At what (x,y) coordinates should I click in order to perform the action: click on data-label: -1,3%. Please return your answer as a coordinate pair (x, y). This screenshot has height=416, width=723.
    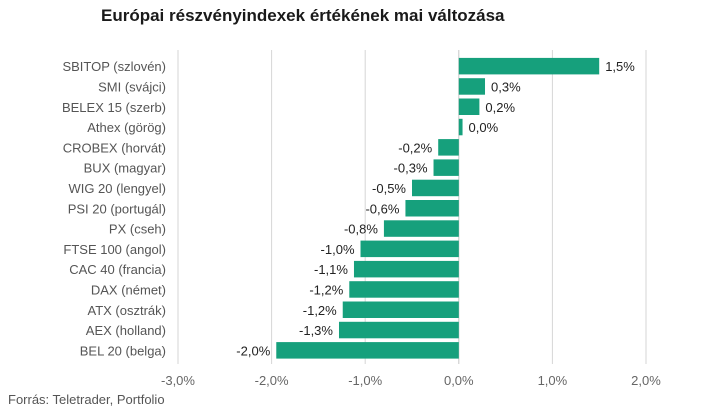
    Looking at the image, I should click on (316, 330).